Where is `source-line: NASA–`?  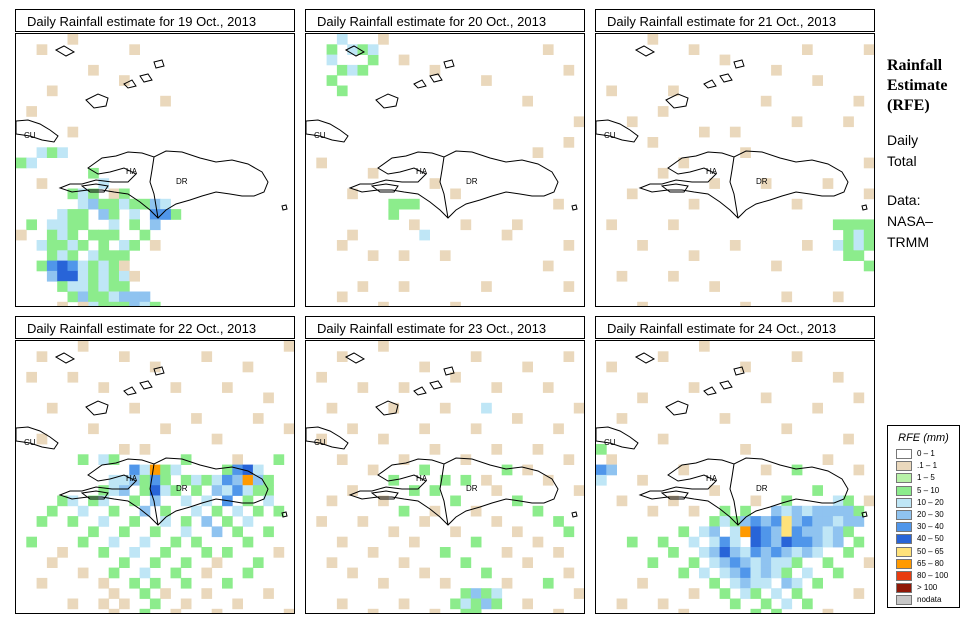 source-line: NASA– is located at coordinates (910, 221).